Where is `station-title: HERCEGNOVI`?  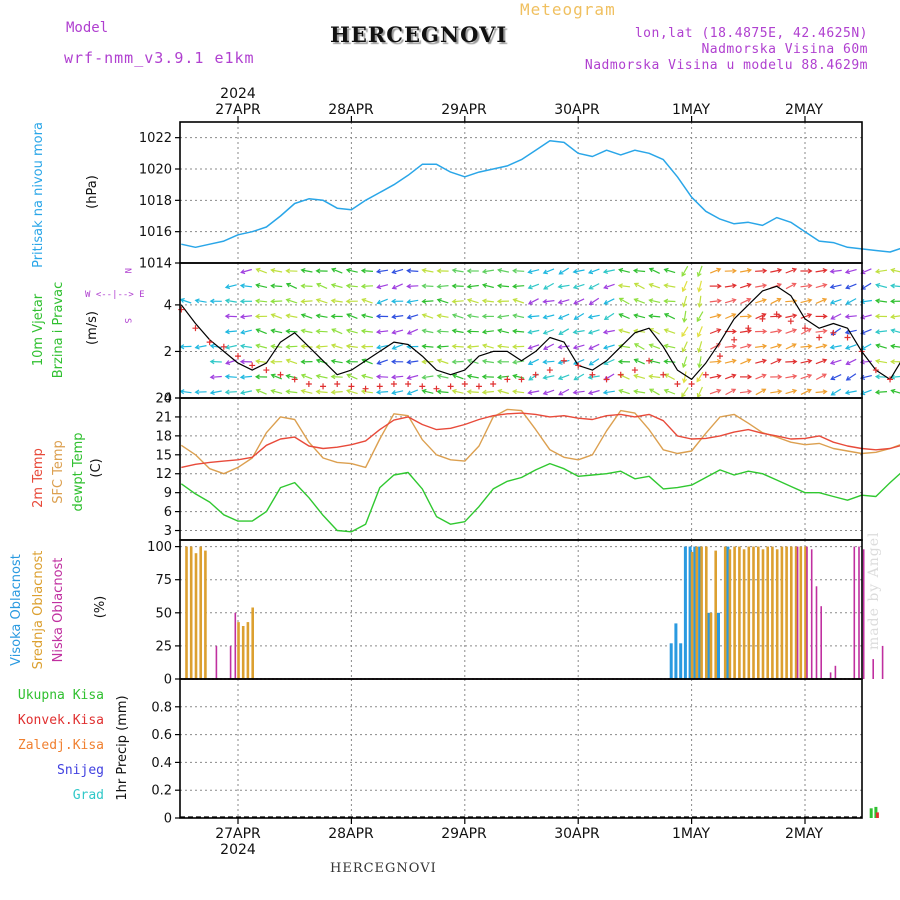 station-title: HERCEGNOVI is located at coordinates (419, 34).